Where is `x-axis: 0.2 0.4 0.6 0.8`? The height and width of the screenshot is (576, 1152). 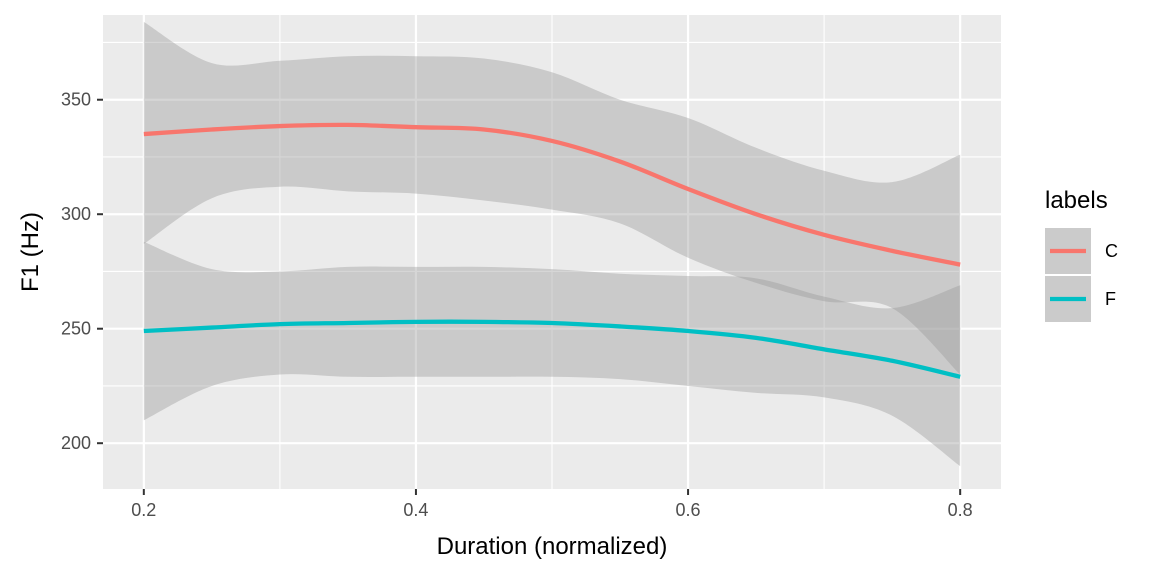
x-axis: 0.2 0.4 0.6 0.8 is located at coordinates (552, 504).